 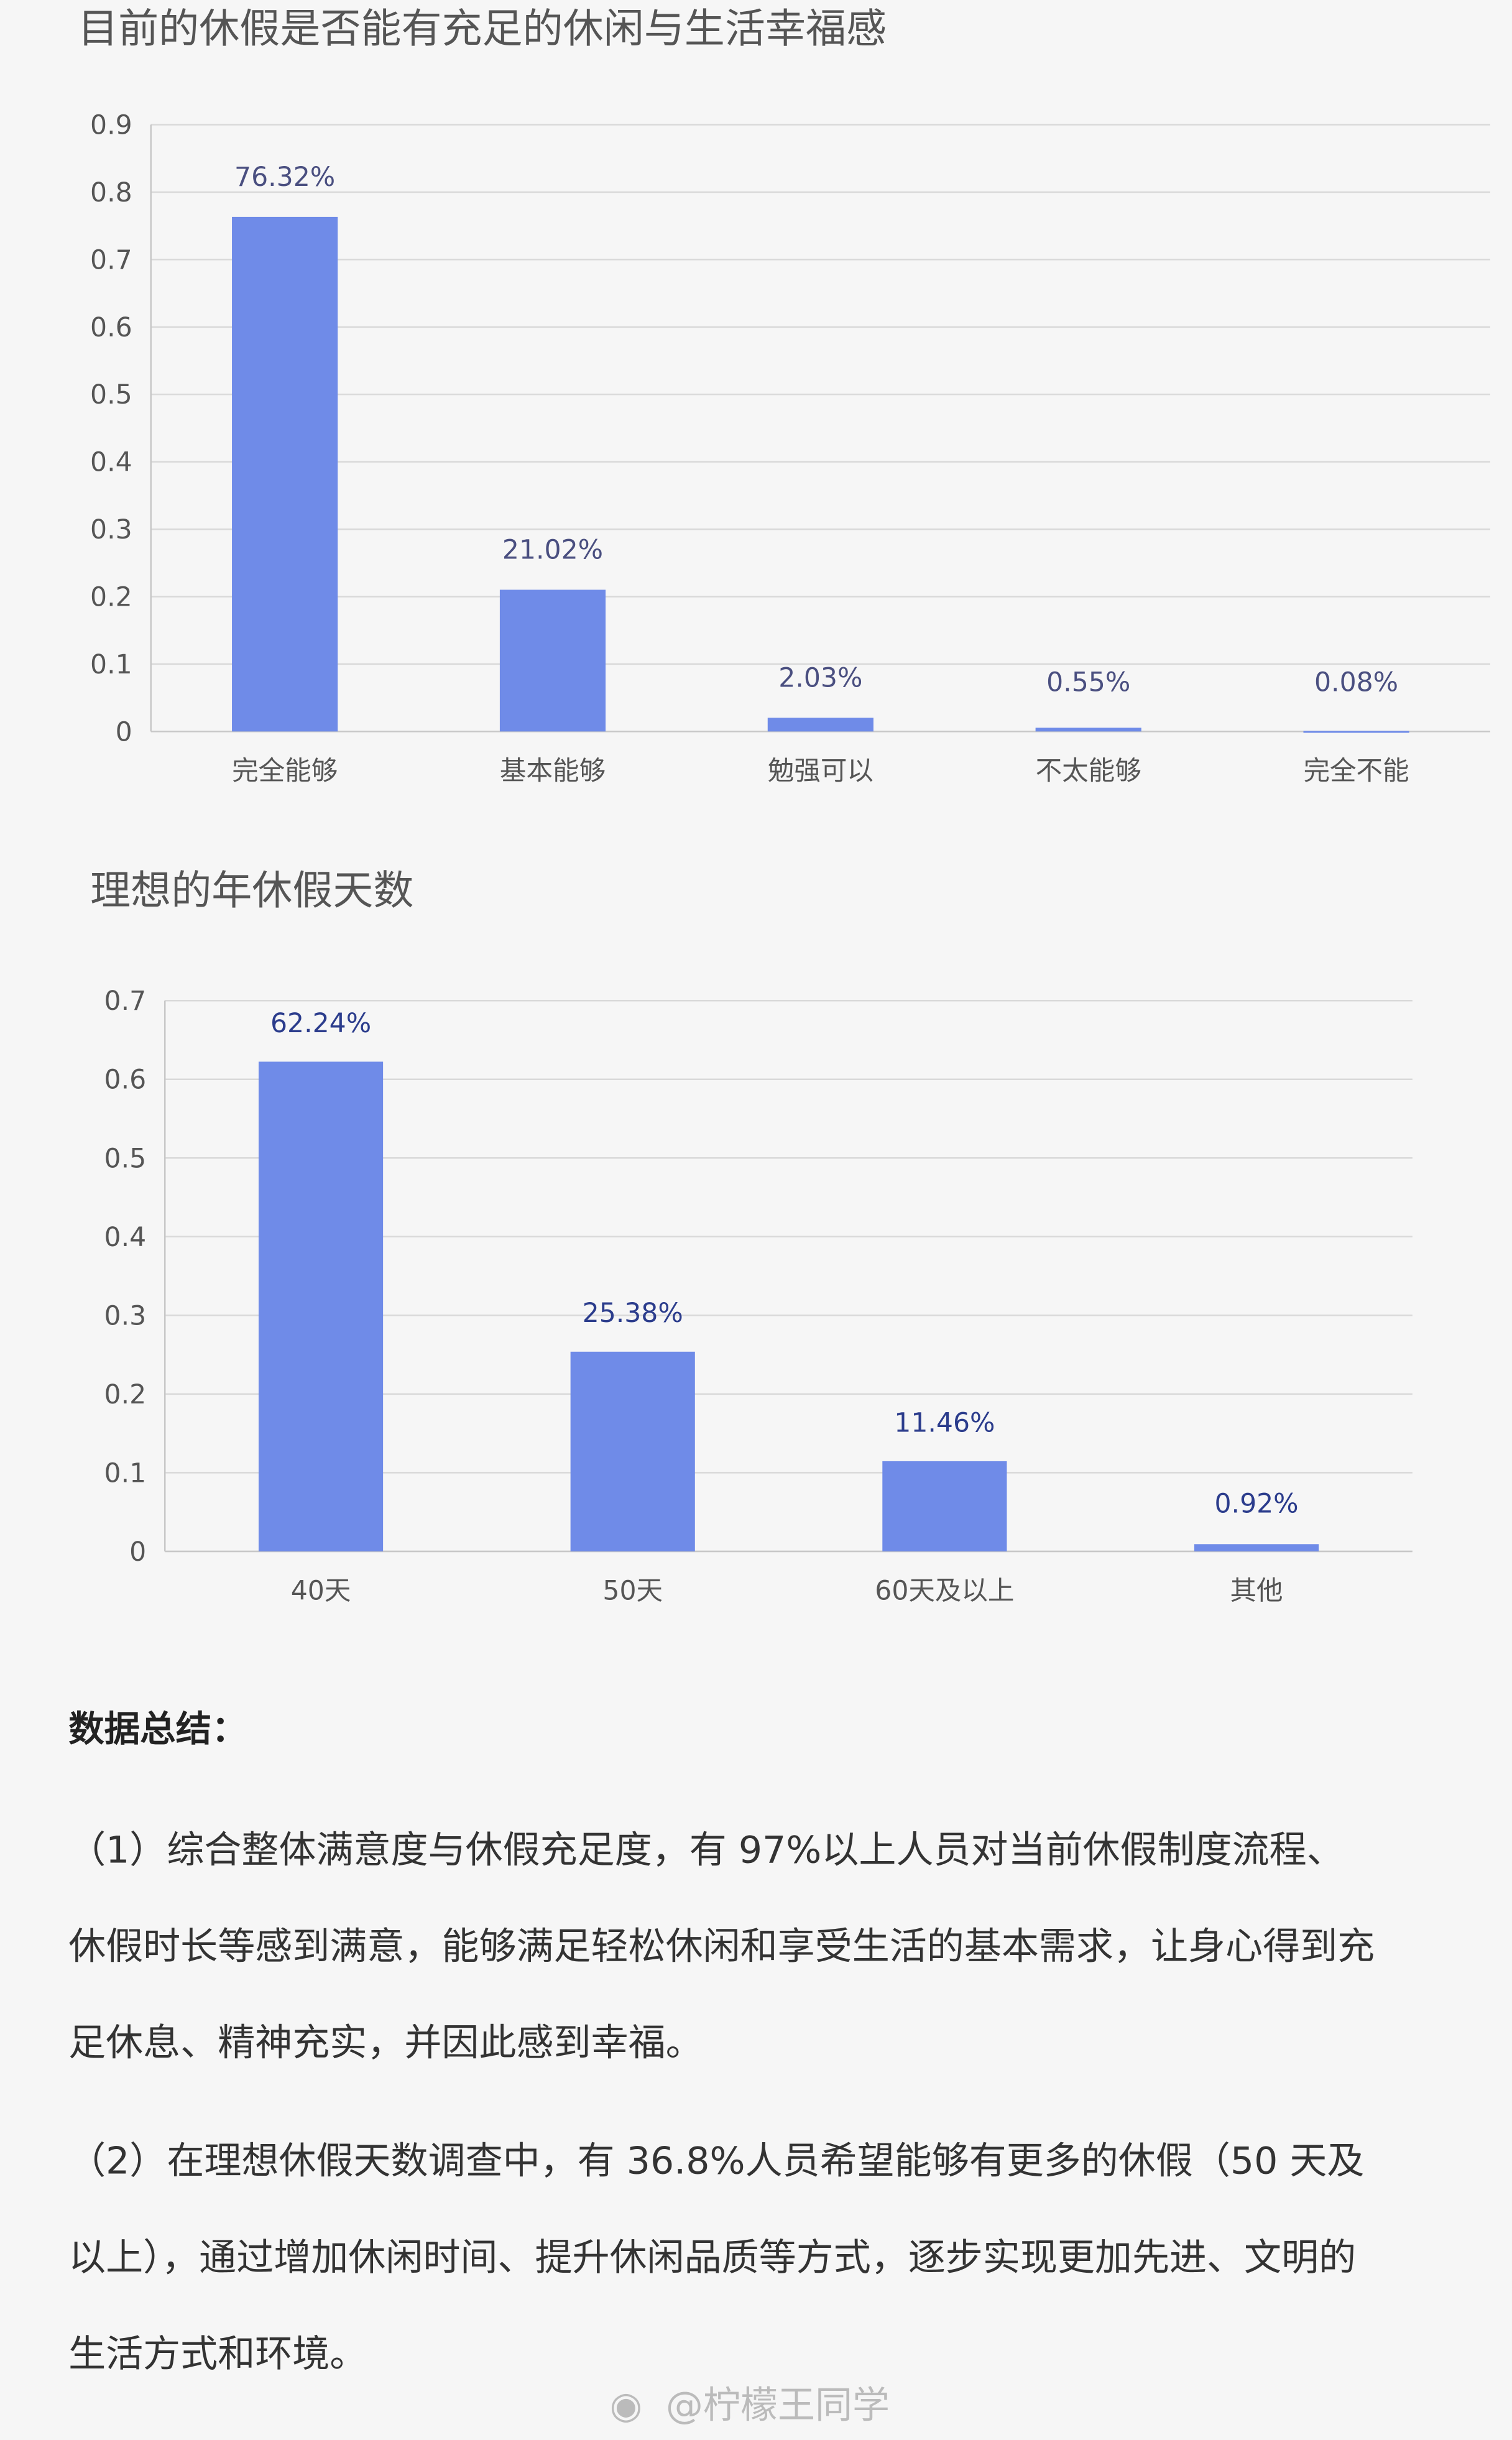 I want to click on summary-paragraph-1-line: （1）综合整体满意度与休假充足度，有 97%以上人员对当前休假制度流程、, so click(x=706, y=1850).